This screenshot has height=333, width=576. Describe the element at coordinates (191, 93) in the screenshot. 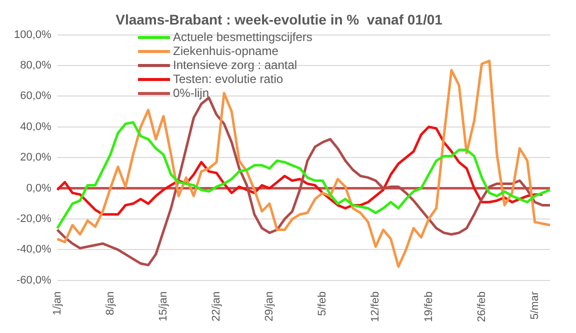

I see `legend-label: 0%-lijn` at that location.